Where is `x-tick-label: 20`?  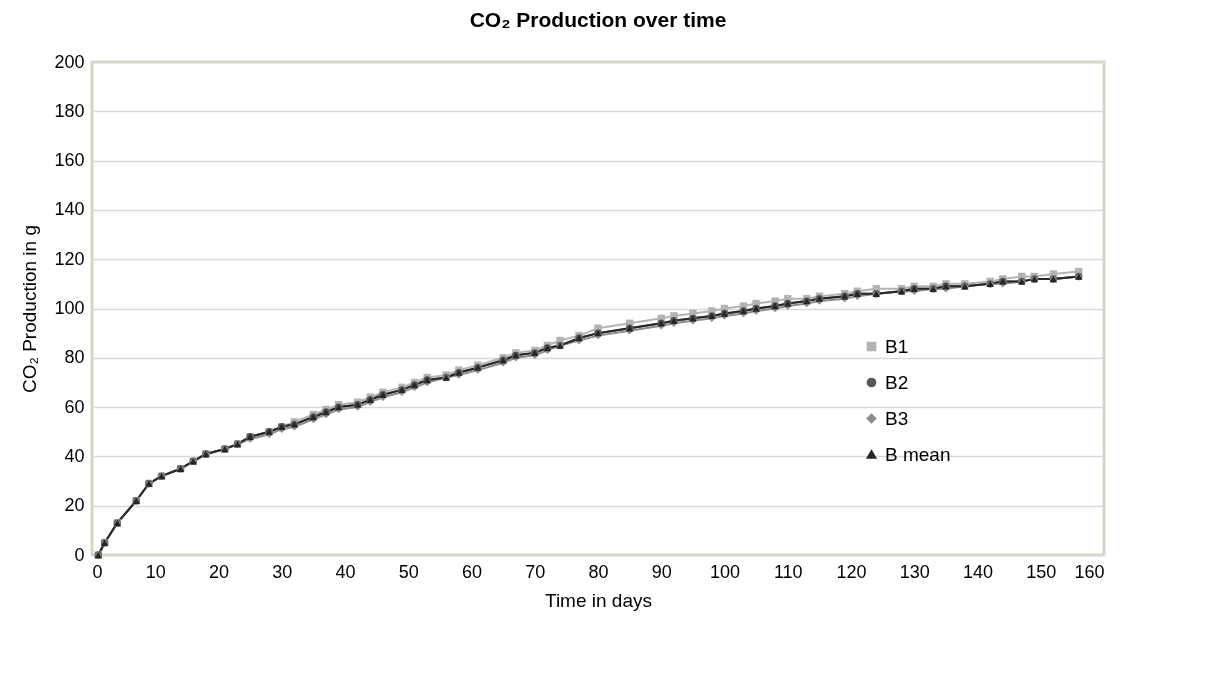
x-tick-label: 20 is located at coordinates (219, 571).